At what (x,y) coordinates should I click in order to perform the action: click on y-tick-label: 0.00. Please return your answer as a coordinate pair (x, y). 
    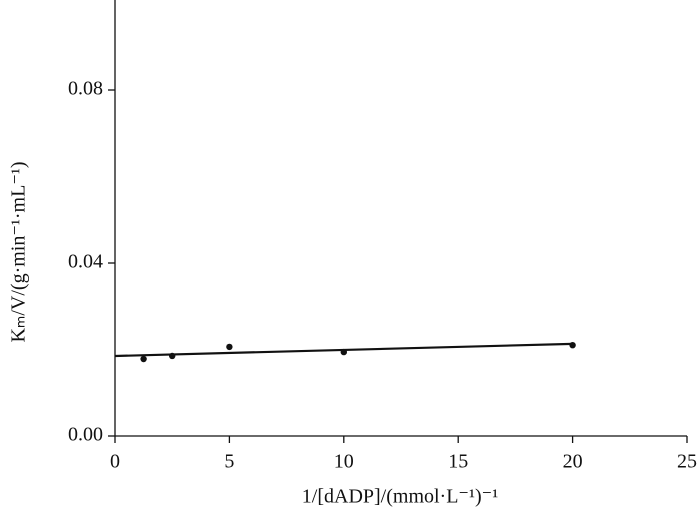
    Looking at the image, I should click on (85, 435).